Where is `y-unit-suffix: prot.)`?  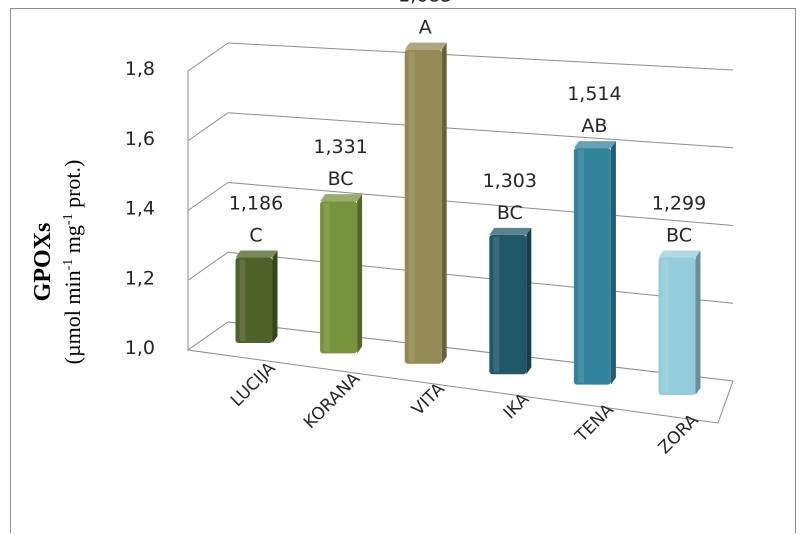 y-unit-suffix: prot.) is located at coordinates (72, 187).